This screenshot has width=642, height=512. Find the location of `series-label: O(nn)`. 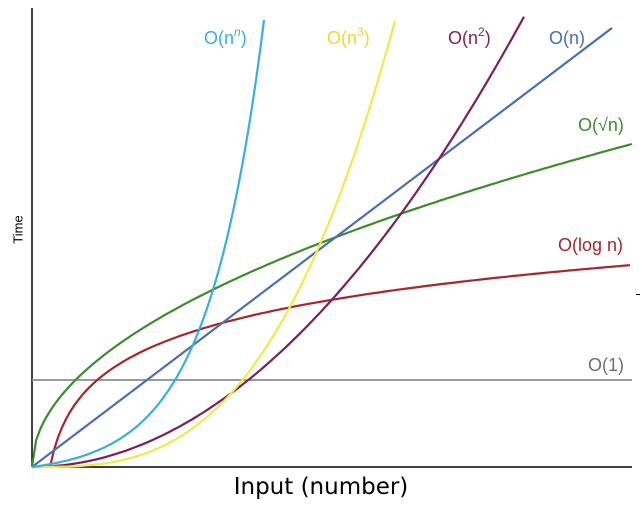

series-label: O(nn) is located at coordinates (225, 36).